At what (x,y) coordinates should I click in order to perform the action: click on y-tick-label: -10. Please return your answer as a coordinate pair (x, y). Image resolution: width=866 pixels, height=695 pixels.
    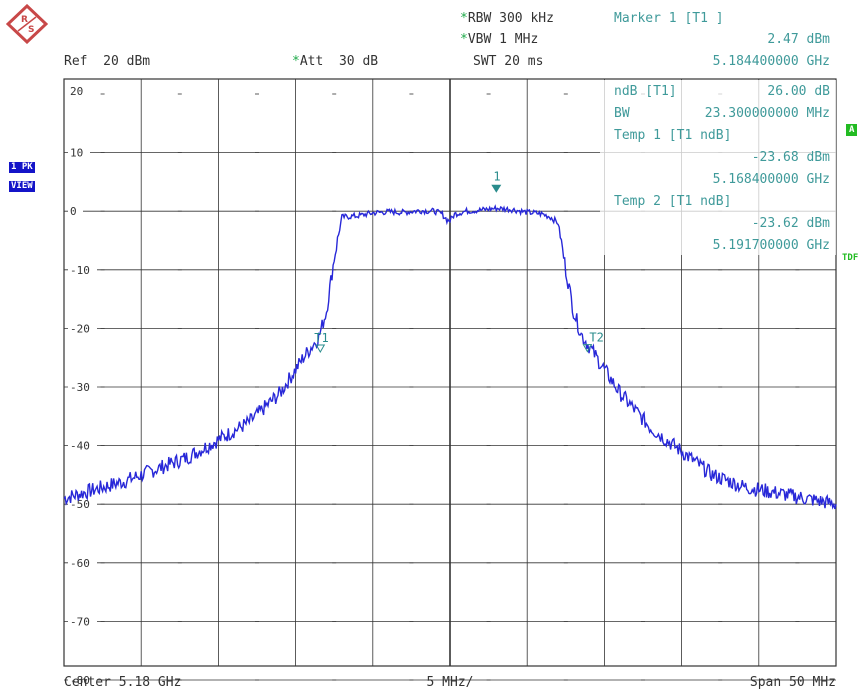
    Looking at the image, I should click on (80, 270).